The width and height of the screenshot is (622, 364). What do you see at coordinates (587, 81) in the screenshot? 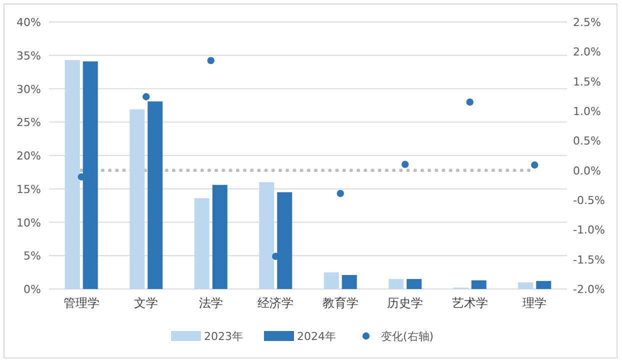
I see `y2-tick-label: 1.5%` at bounding box center [587, 81].